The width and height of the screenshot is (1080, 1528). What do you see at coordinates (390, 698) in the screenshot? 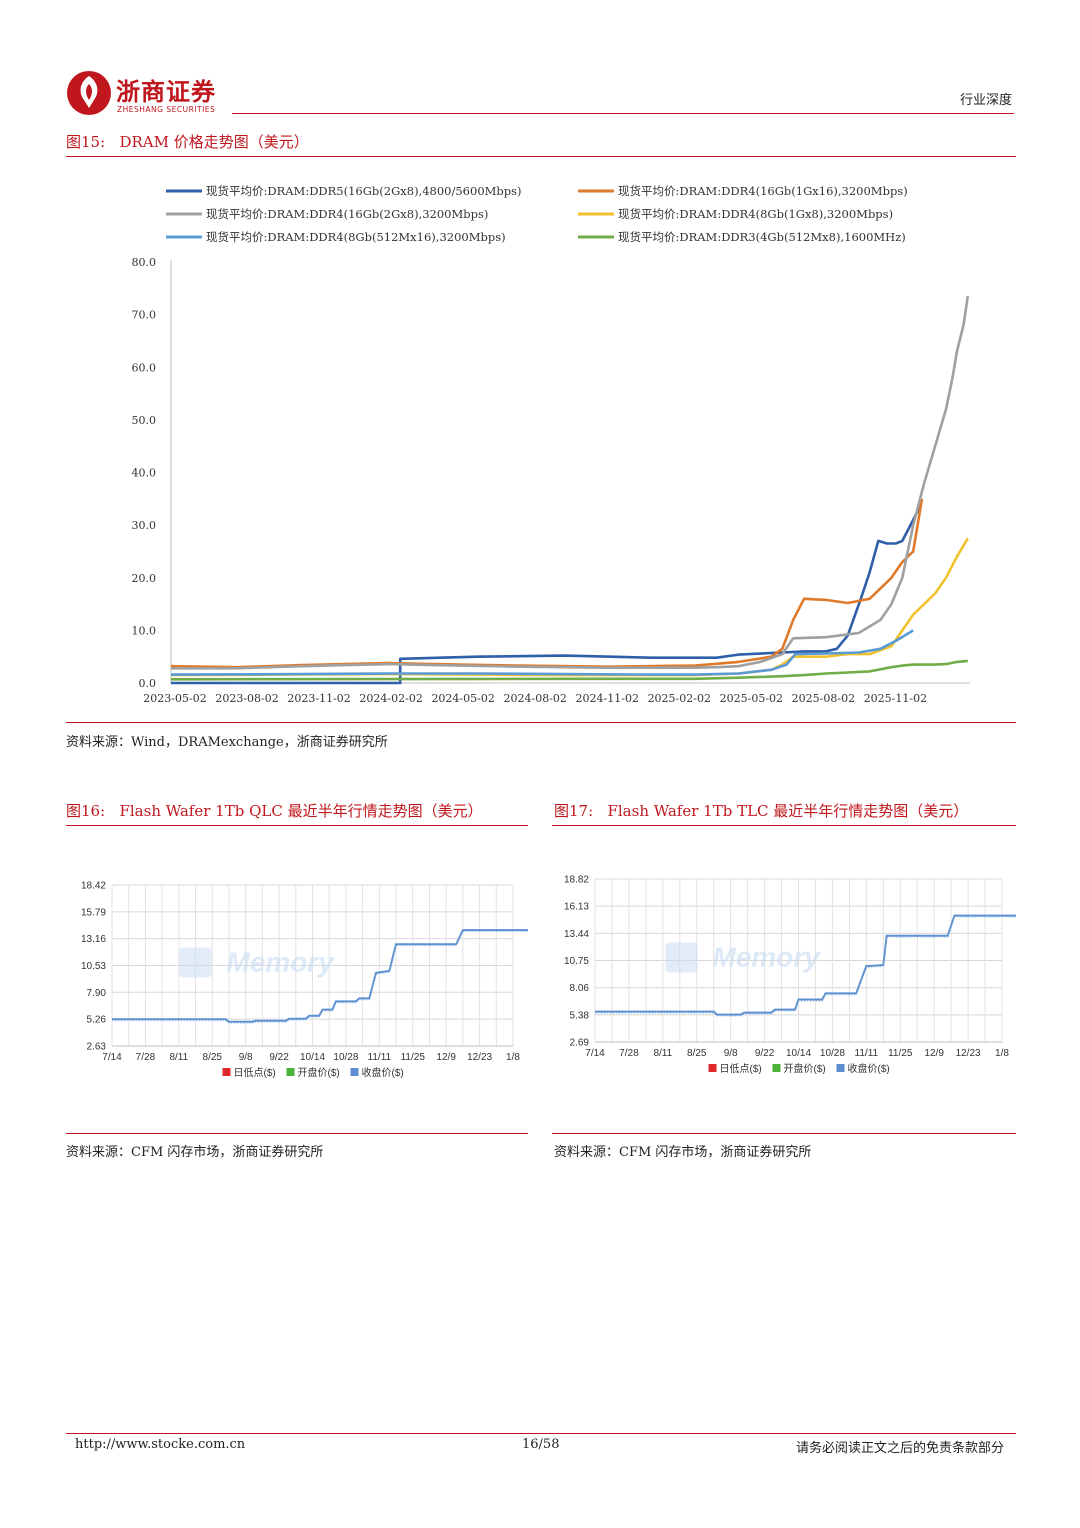
I see `dram-x-tick: 2024-02-02` at bounding box center [390, 698].